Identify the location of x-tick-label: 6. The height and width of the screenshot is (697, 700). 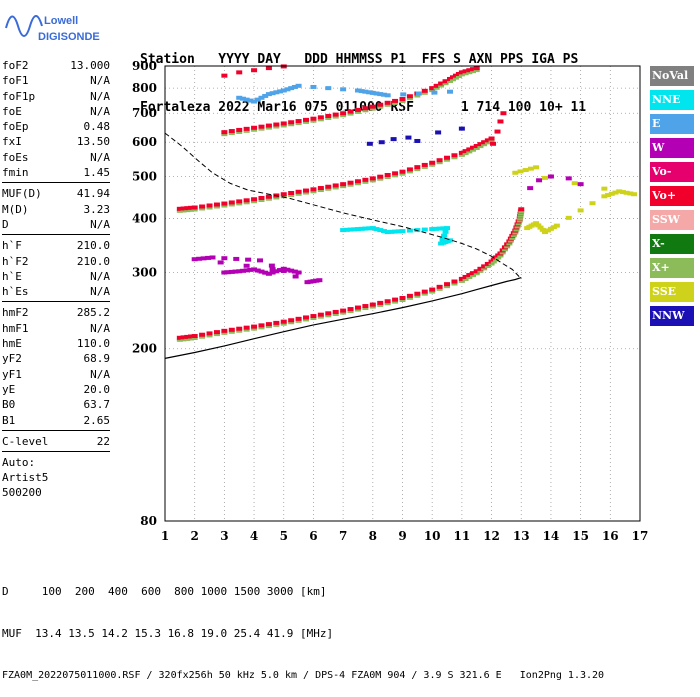
(313, 536).